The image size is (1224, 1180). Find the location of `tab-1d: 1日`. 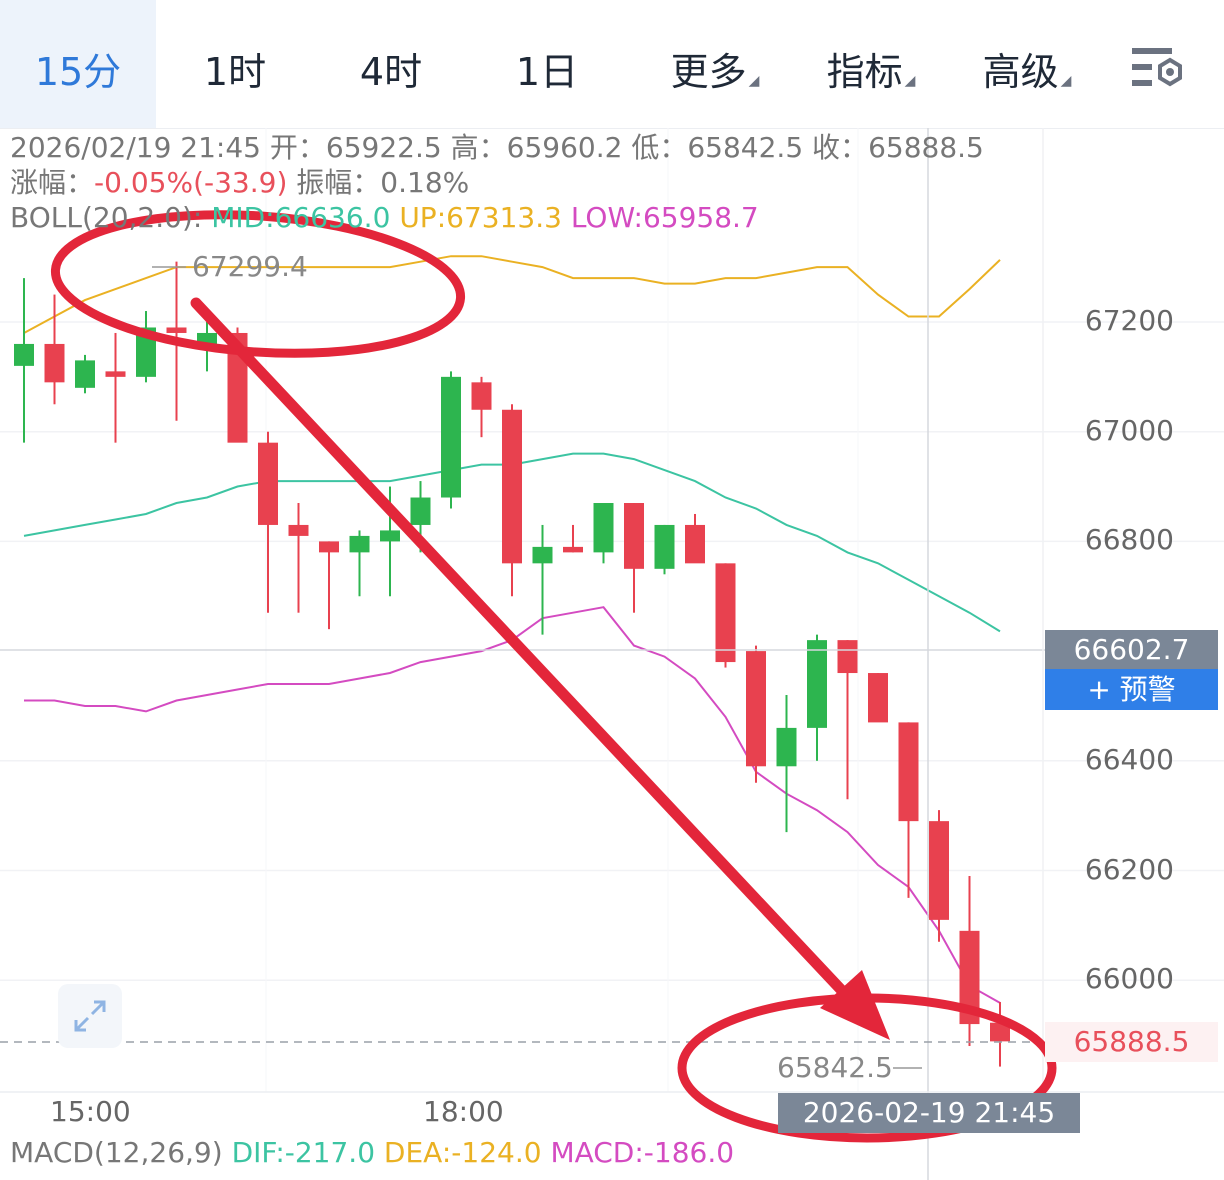

tab-1d: 1日 is located at coordinates (547, 64).